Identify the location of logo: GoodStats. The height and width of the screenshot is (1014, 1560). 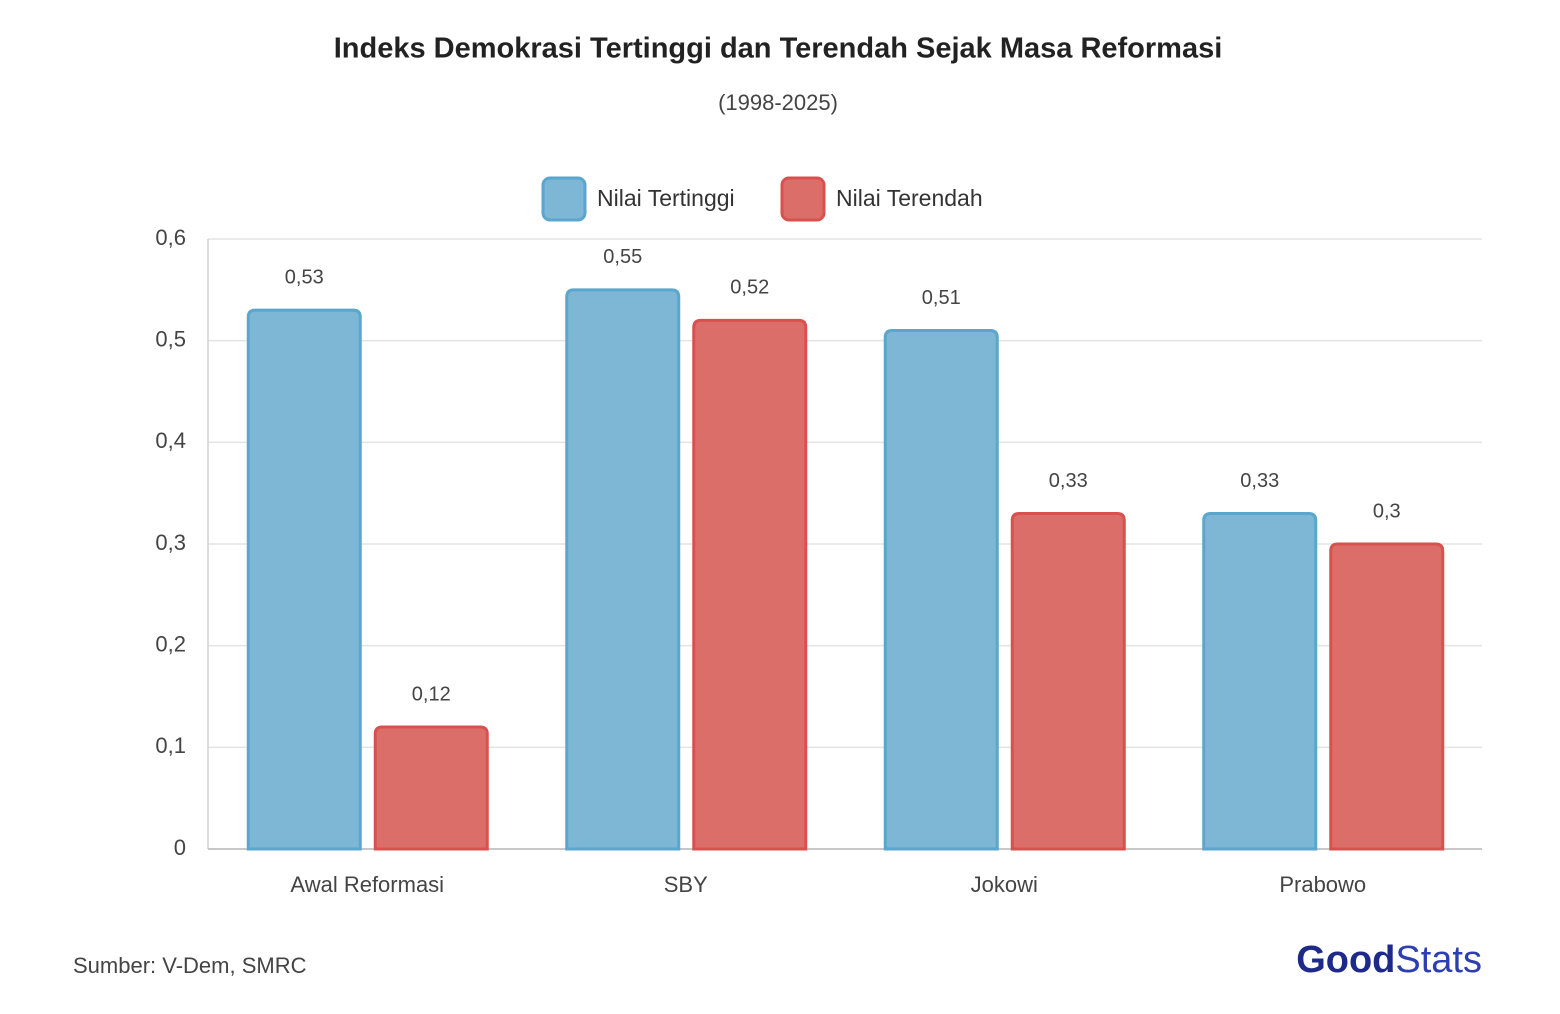
(1389, 960).